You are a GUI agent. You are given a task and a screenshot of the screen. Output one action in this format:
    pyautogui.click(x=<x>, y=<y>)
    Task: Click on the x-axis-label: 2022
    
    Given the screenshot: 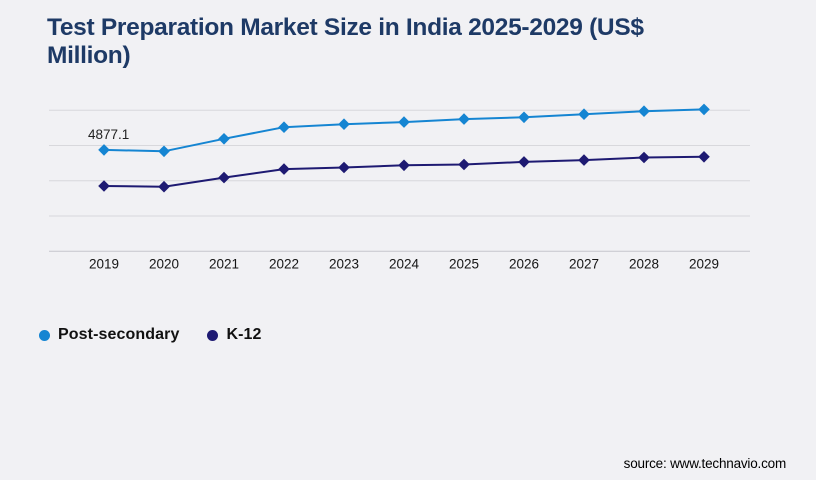 What is the action you would take?
    pyautogui.click(x=284, y=264)
    